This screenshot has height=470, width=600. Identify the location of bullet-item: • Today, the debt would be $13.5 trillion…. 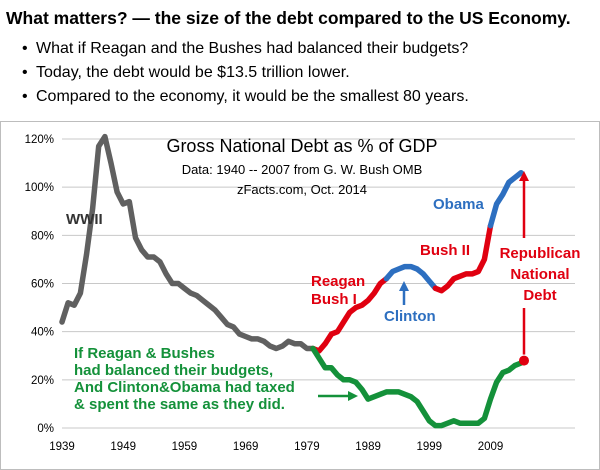
(186, 73).